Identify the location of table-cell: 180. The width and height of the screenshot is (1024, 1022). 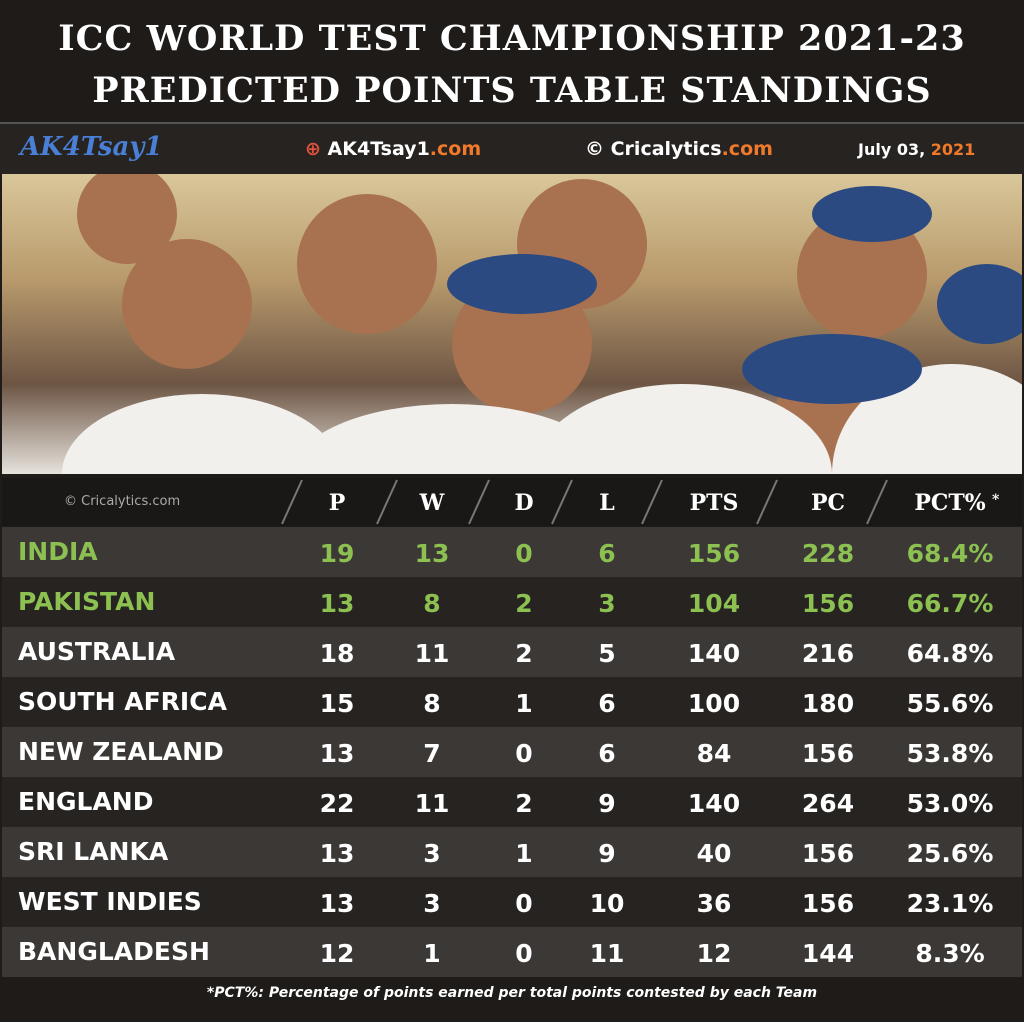
(828, 703).